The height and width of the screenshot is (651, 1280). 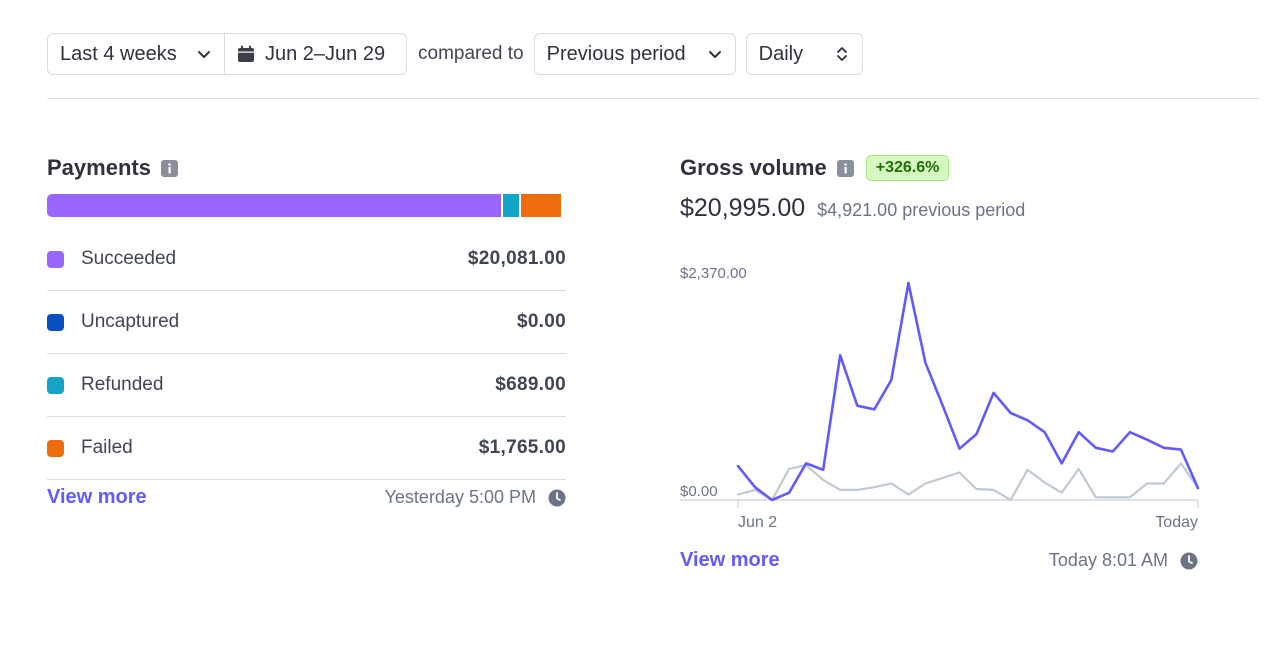 What do you see at coordinates (118, 53) in the screenshot?
I see `date-range-label: Last 4 weeks` at bounding box center [118, 53].